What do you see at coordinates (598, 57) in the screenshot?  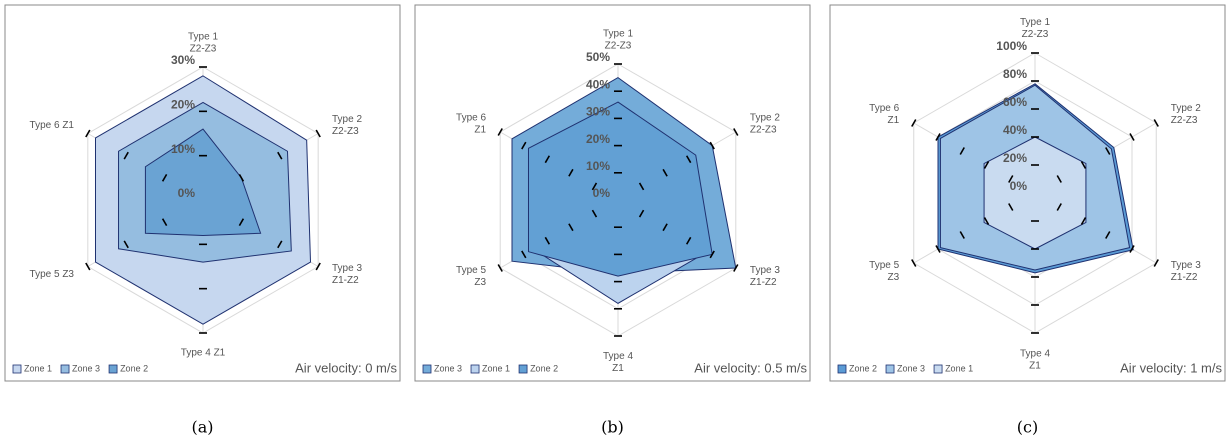 I see `tick-label: 50%` at bounding box center [598, 57].